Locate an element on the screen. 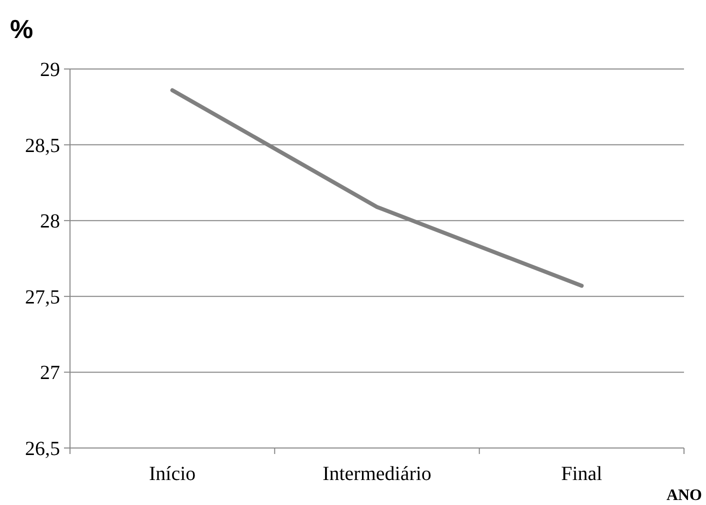 Image resolution: width=706 pixels, height=505 pixels. x-tick-label: Intermediário is located at coordinates (377, 474).